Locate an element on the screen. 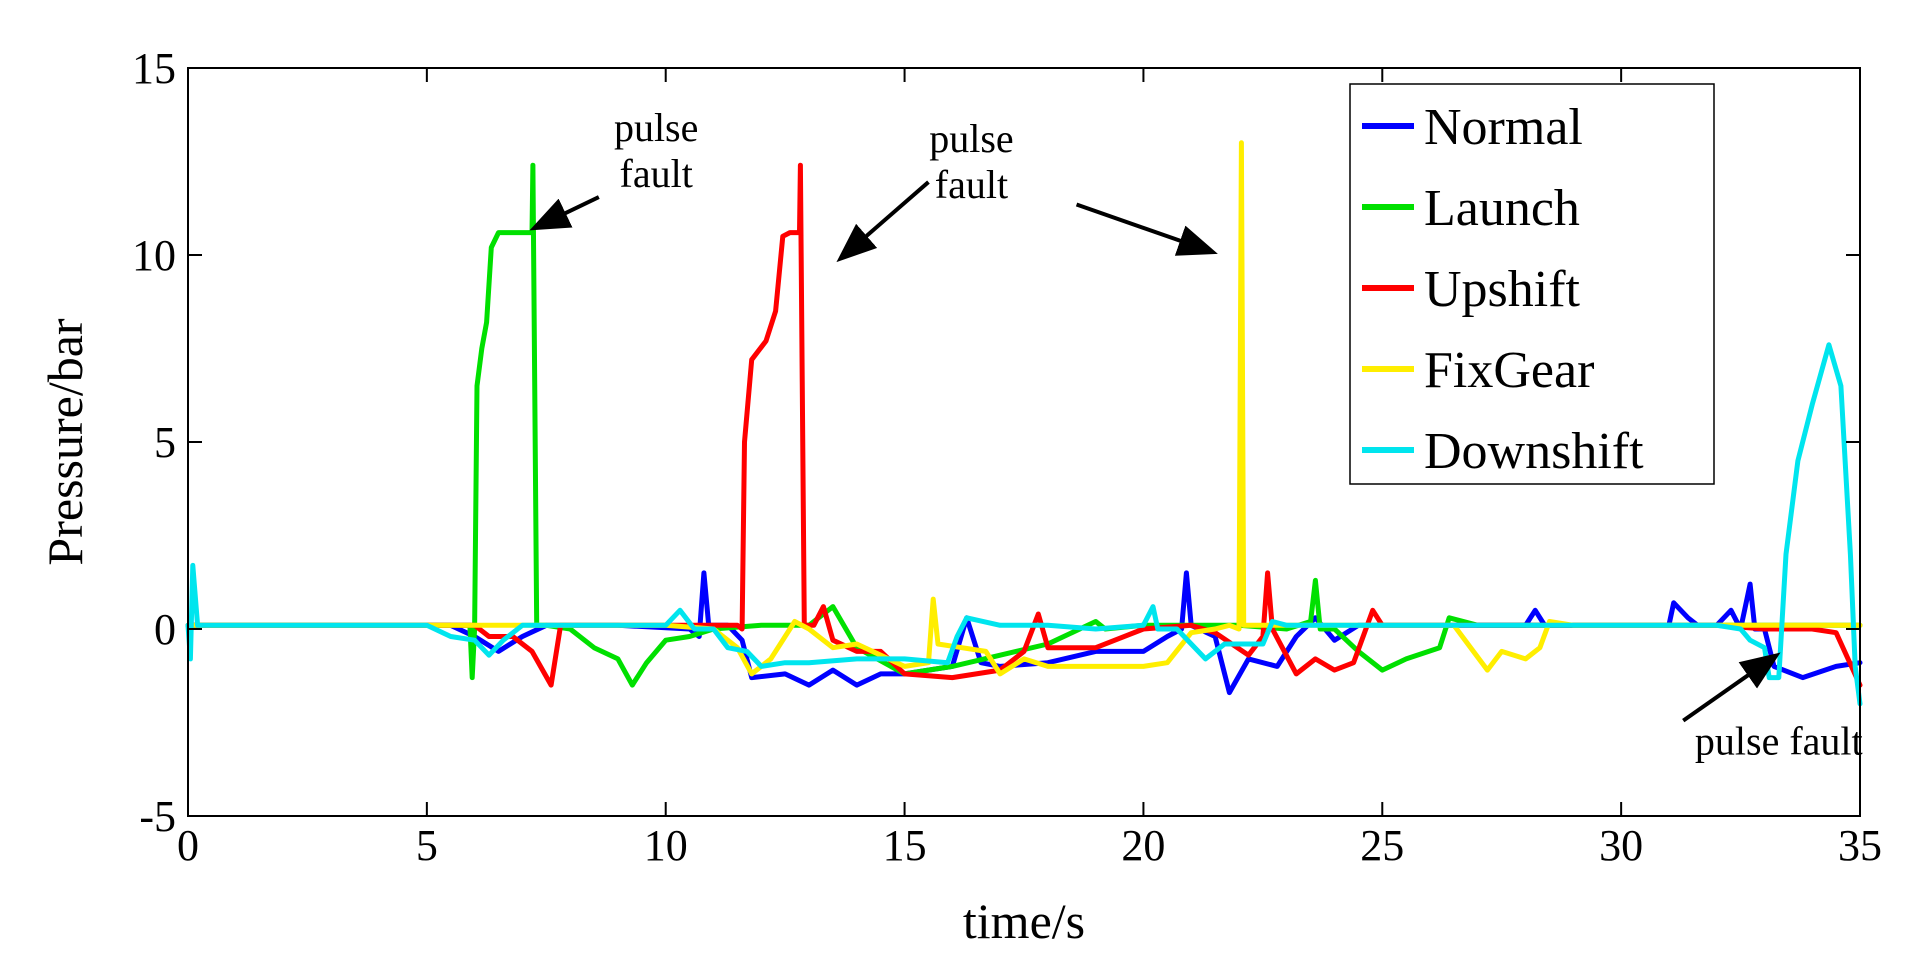 The width and height of the screenshot is (1912, 978). y-tick-label: 15 is located at coordinates (154, 68).